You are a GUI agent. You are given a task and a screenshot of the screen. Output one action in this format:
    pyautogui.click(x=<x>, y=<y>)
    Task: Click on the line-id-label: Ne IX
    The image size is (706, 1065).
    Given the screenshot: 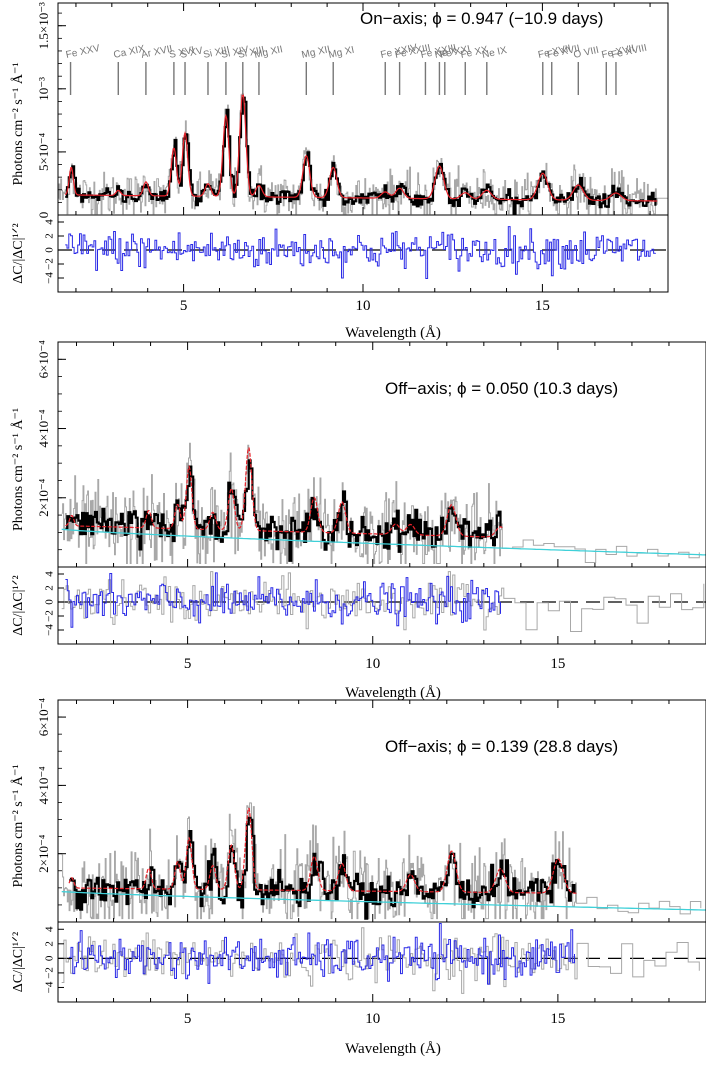 What is the action you would take?
    pyautogui.click(x=494, y=53)
    